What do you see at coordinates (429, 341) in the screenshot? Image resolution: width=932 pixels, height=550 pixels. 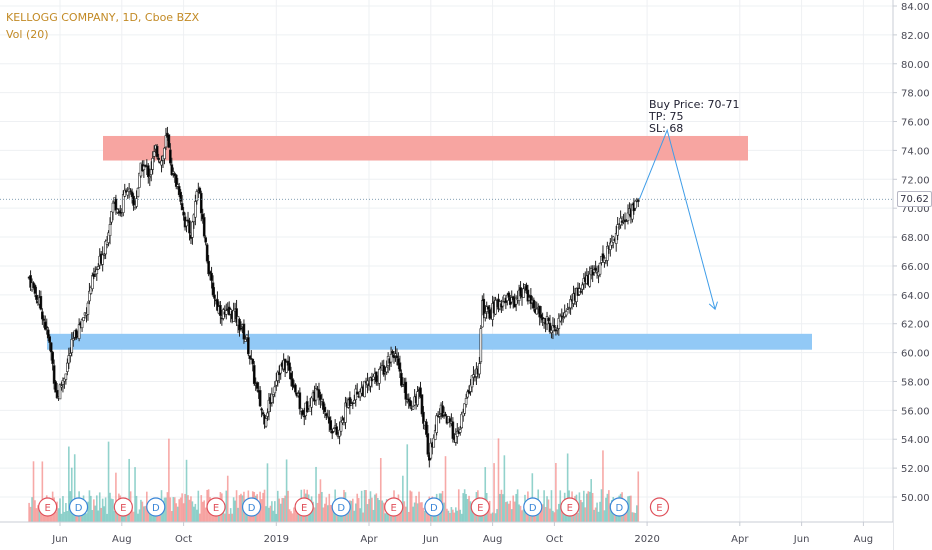 I see `support-zone` at bounding box center [429, 341].